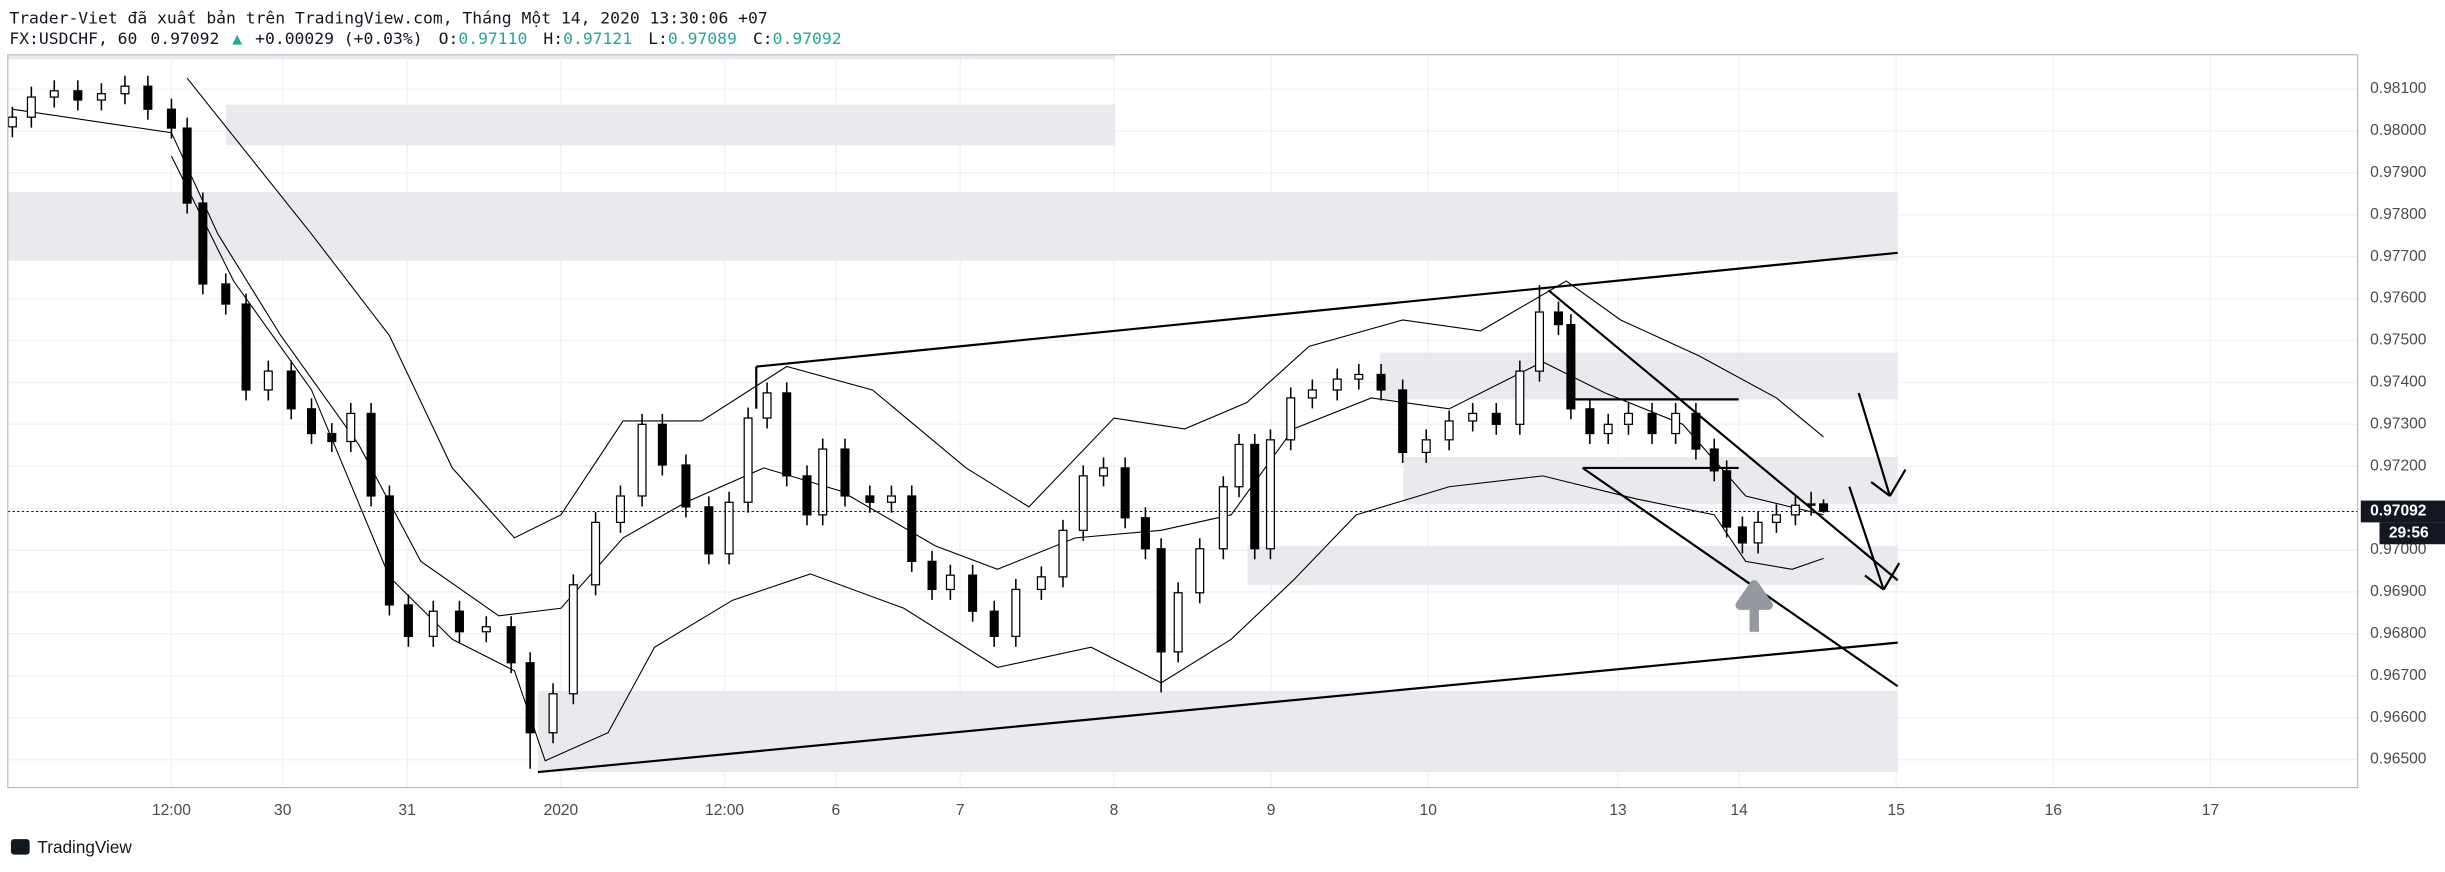  What do you see at coordinates (1897, 810) in the screenshot?
I see `x-tick-label: 15` at bounding box center [1897, 810].